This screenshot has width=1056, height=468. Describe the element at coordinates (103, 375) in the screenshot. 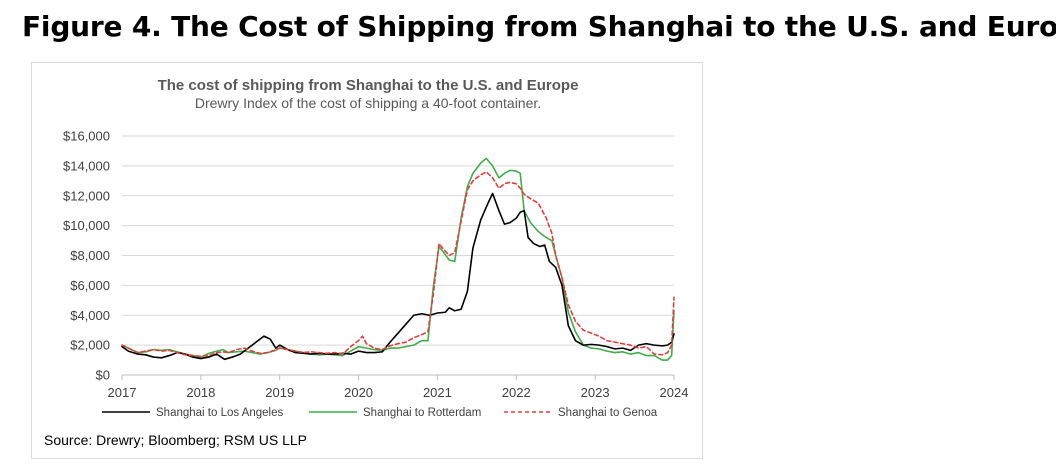

I see `y-tick-label: $0` at that location.